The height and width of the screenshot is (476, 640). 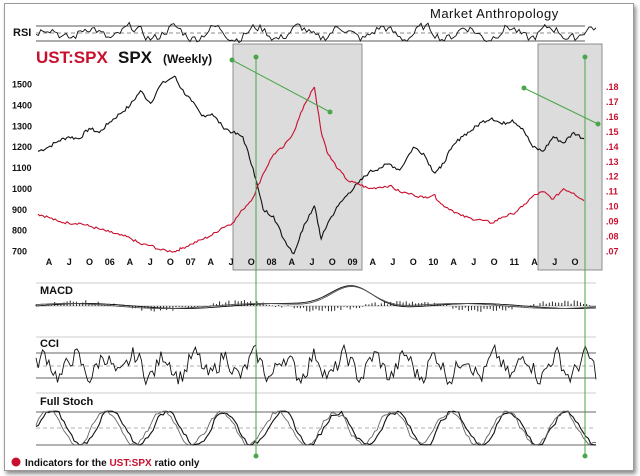 What do you see at coordinates (570, 157) in the screenshot?
I see `highlight-box-2011` at bounding box center [570, 157].